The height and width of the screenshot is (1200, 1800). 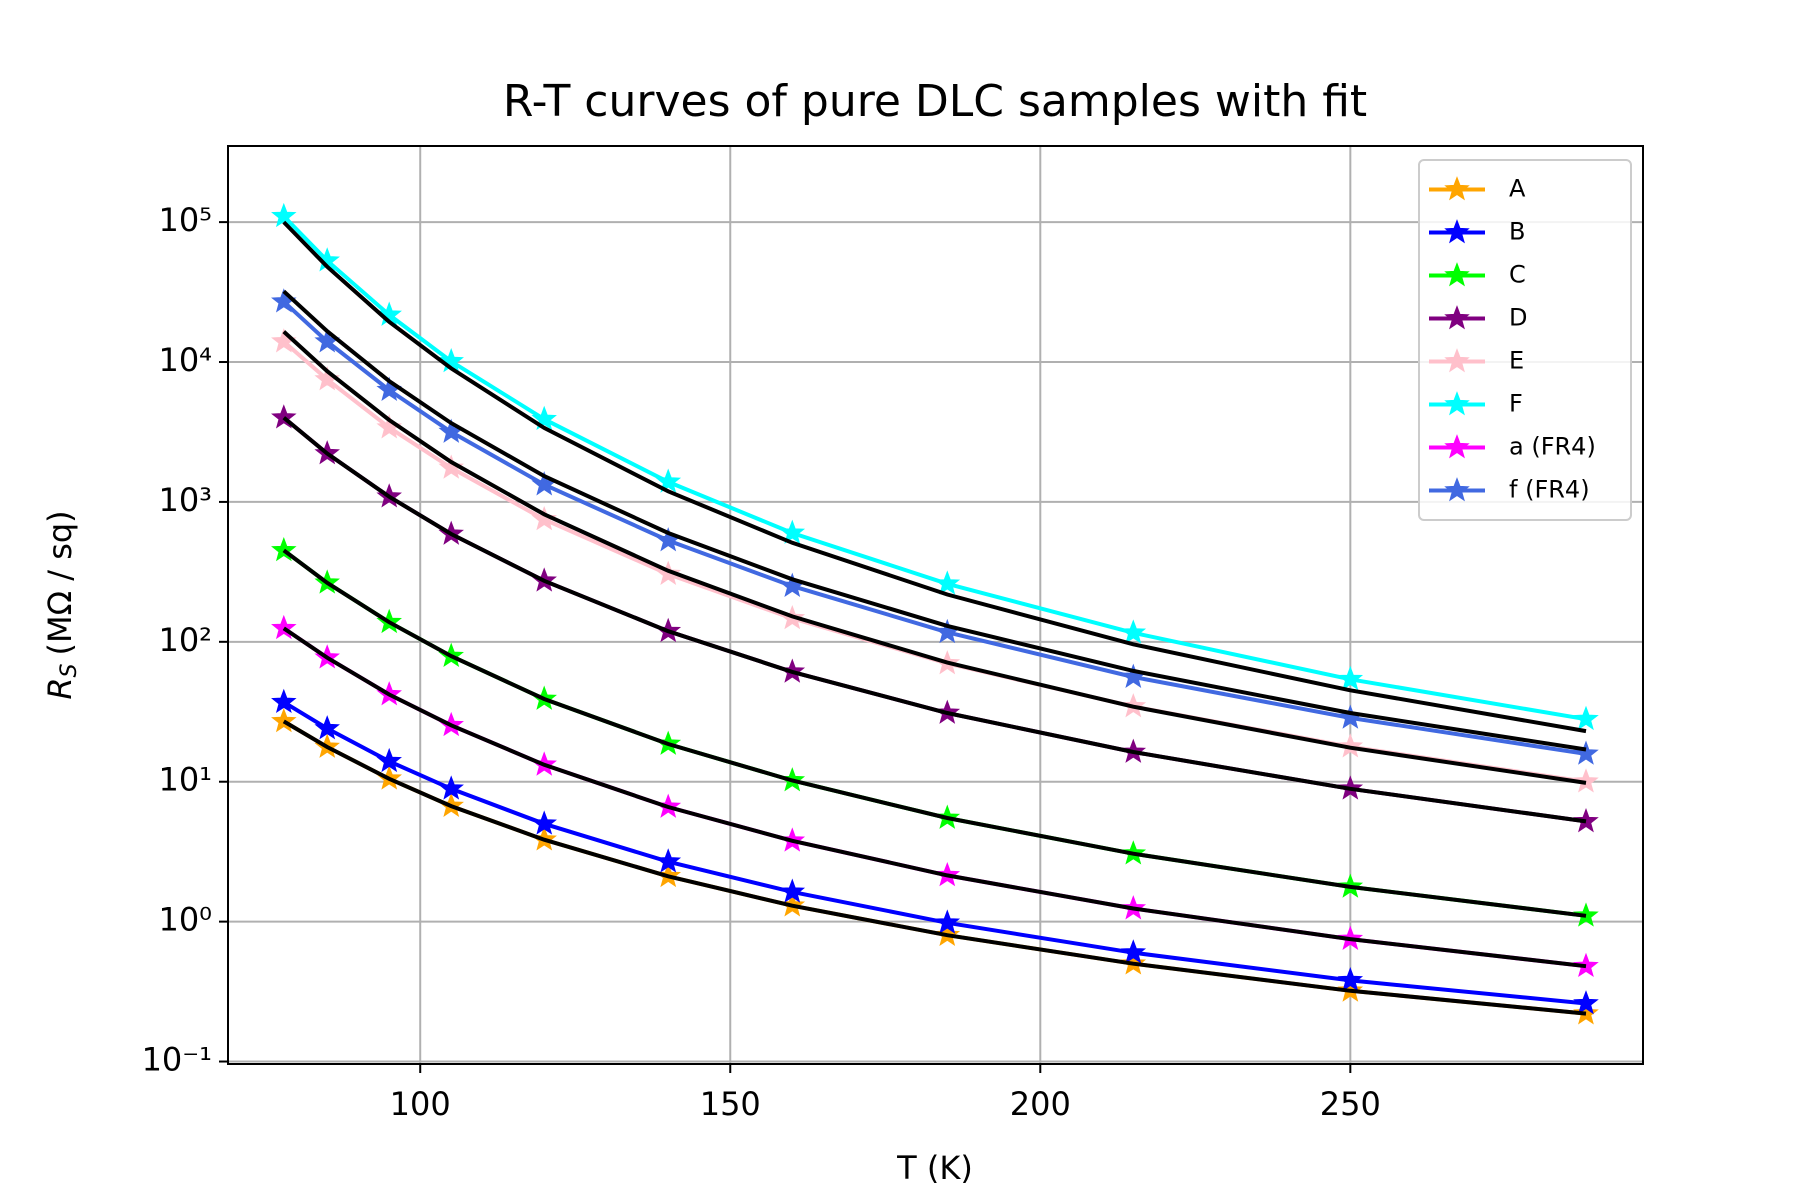 What do you see at coordinates (1518, 318) in the screenshot?
I see `legend-label: D` at bounding box center [1518, 318].